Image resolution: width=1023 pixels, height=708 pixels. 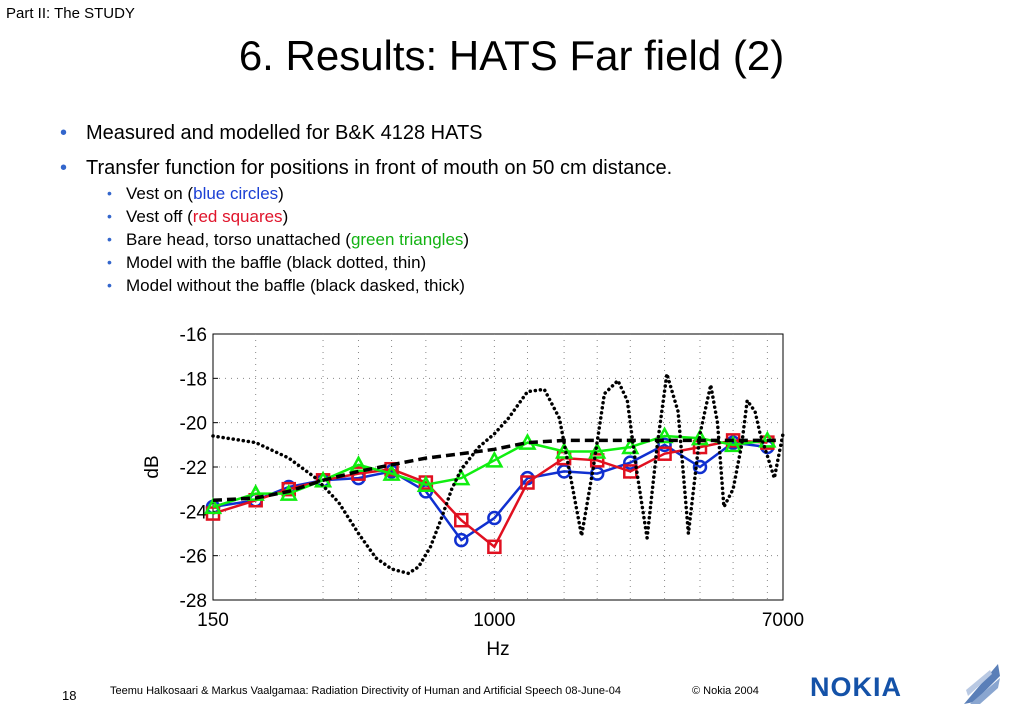 I want to click on sub-bullet-vest-off: Vest off (red squares), so click(x=386, y=216).